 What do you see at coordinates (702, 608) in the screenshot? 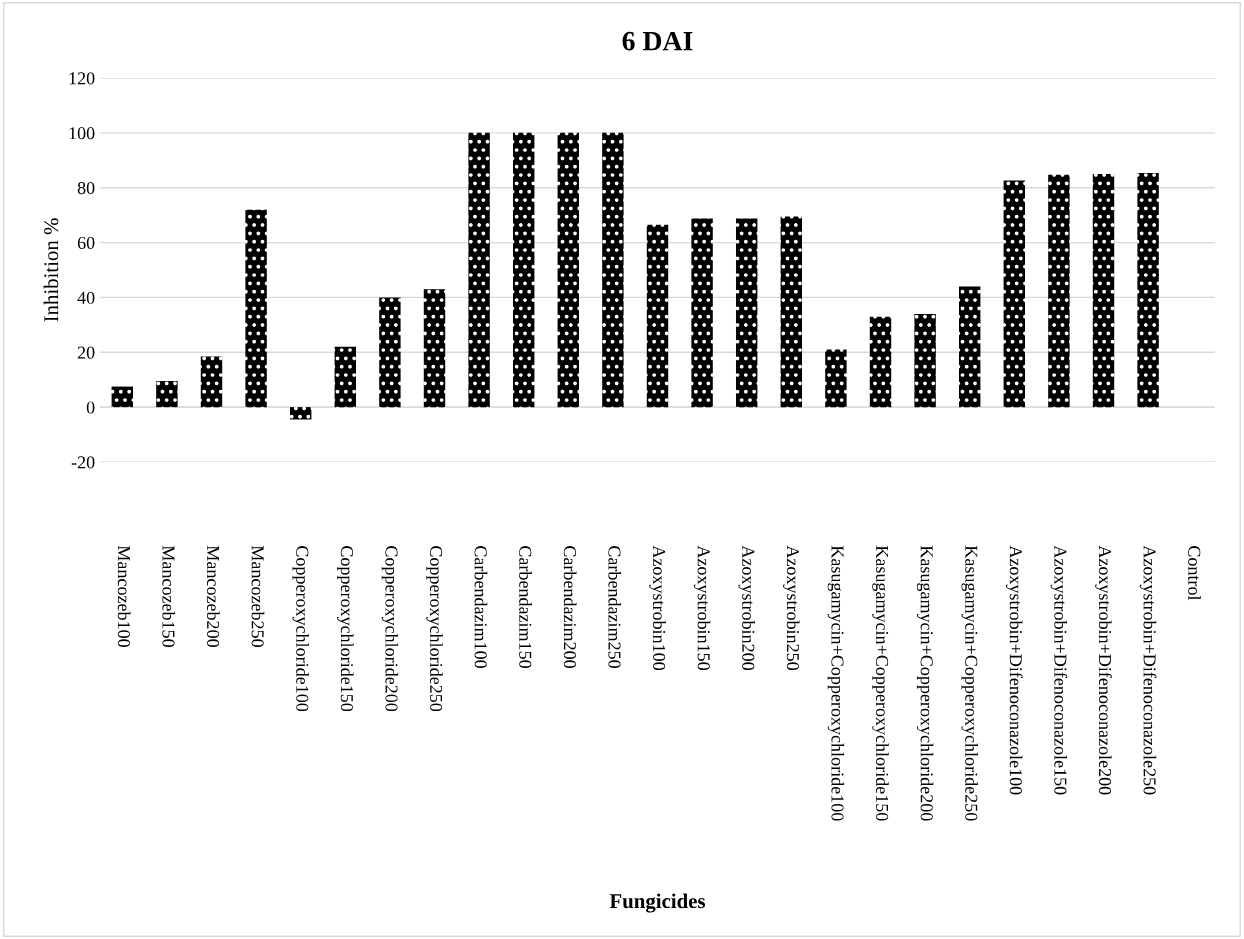
I see `x-tick-label: Azoxystrobin150` at bounding box center [702, 608].